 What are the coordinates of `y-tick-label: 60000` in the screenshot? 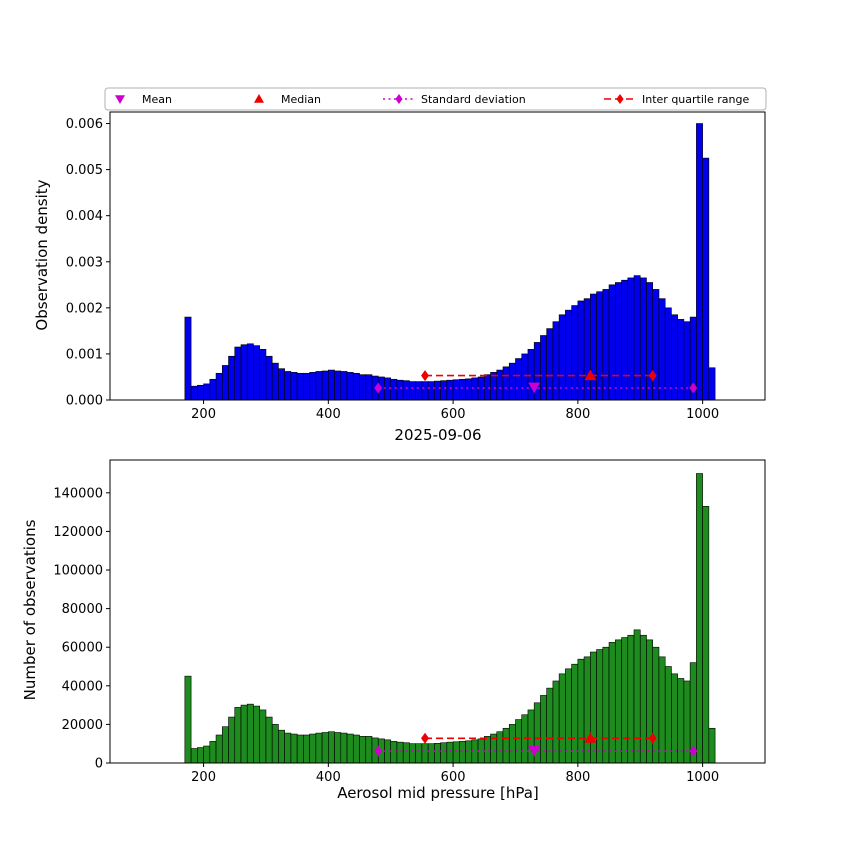 It's located at (82, 648).